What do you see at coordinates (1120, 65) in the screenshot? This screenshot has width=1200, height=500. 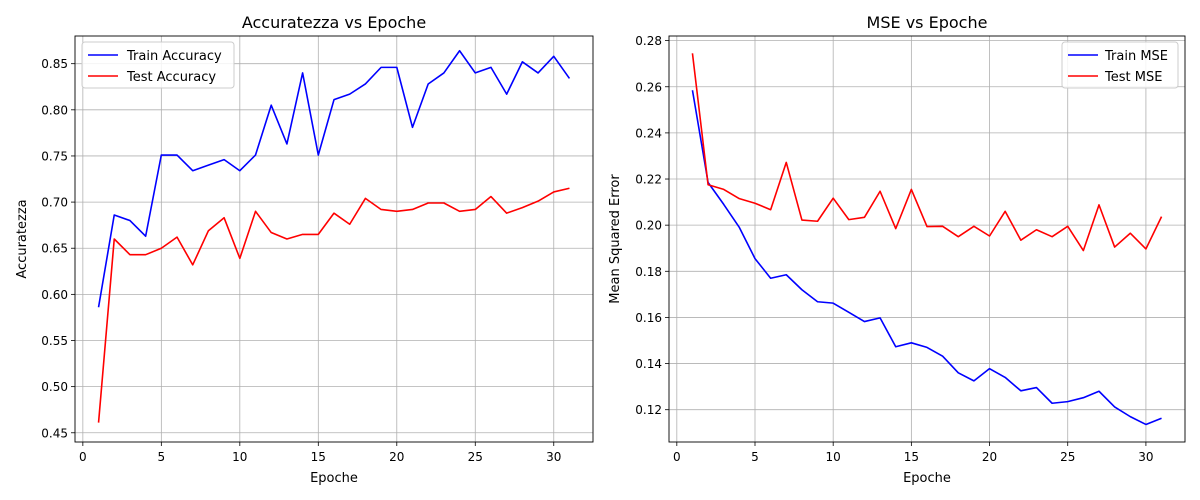 I see `legend: Train MSE Test MSE` at bounding box center [1120, 65].